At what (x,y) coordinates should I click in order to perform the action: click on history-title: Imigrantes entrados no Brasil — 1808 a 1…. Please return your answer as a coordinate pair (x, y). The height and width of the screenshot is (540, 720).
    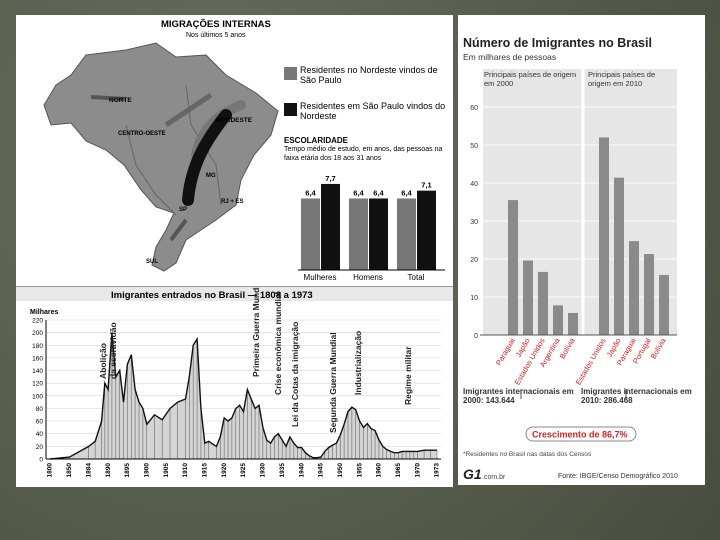
    Looking at the image, I should click on (212, 295).